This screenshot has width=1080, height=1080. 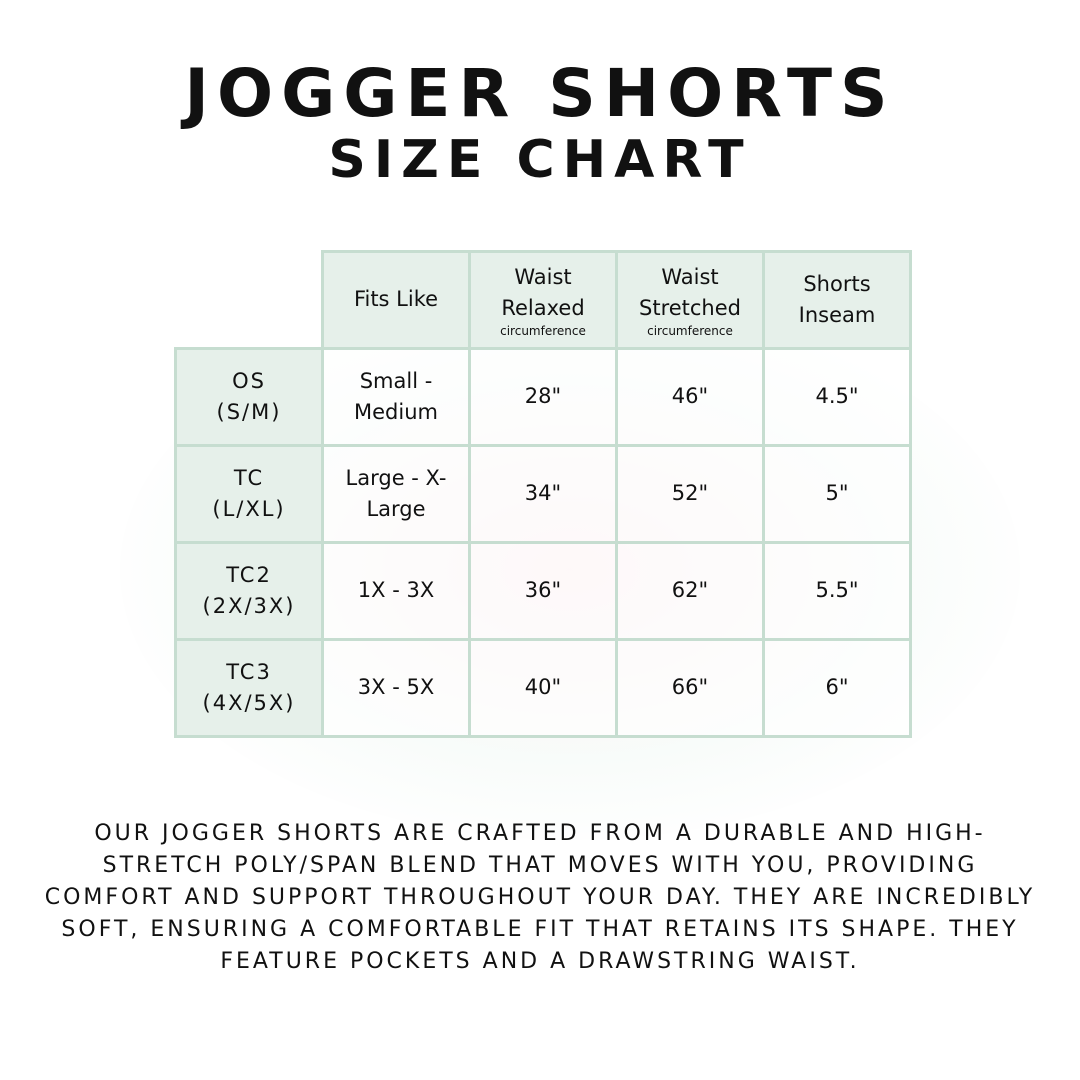 I want to click on header-waist-relaxed: Waist Relaxed circumference, so click(x=543, y=300).